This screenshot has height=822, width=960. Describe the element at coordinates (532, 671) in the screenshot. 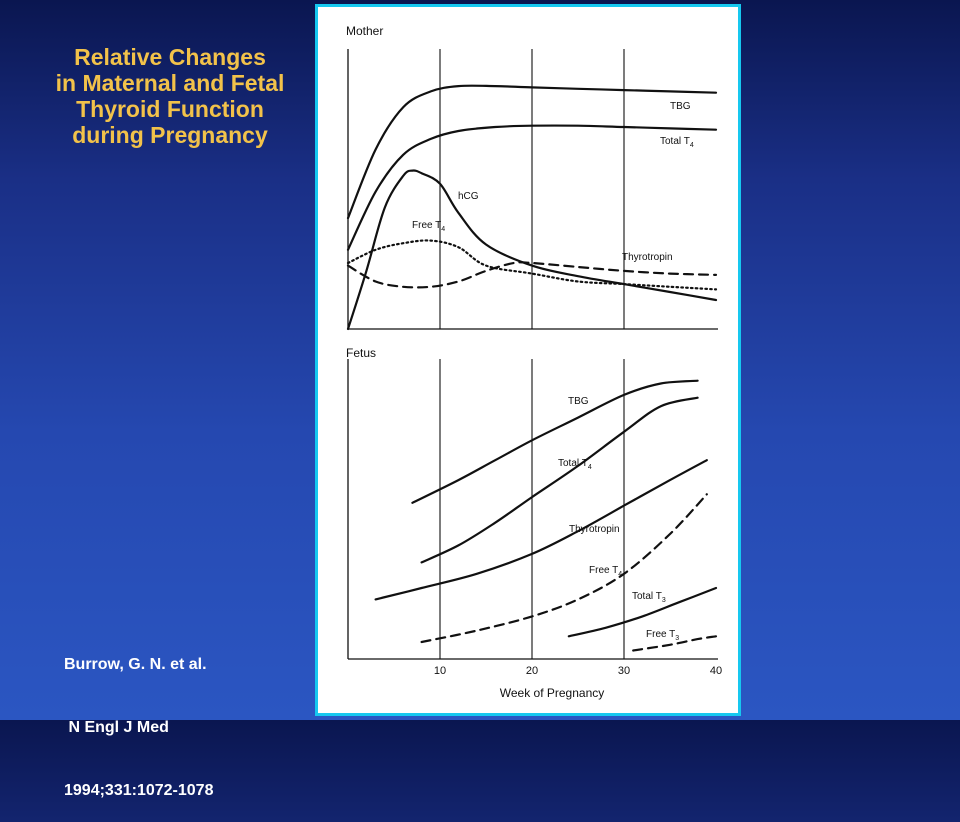

I see `fetus-x-tick-20: 20` at that location.